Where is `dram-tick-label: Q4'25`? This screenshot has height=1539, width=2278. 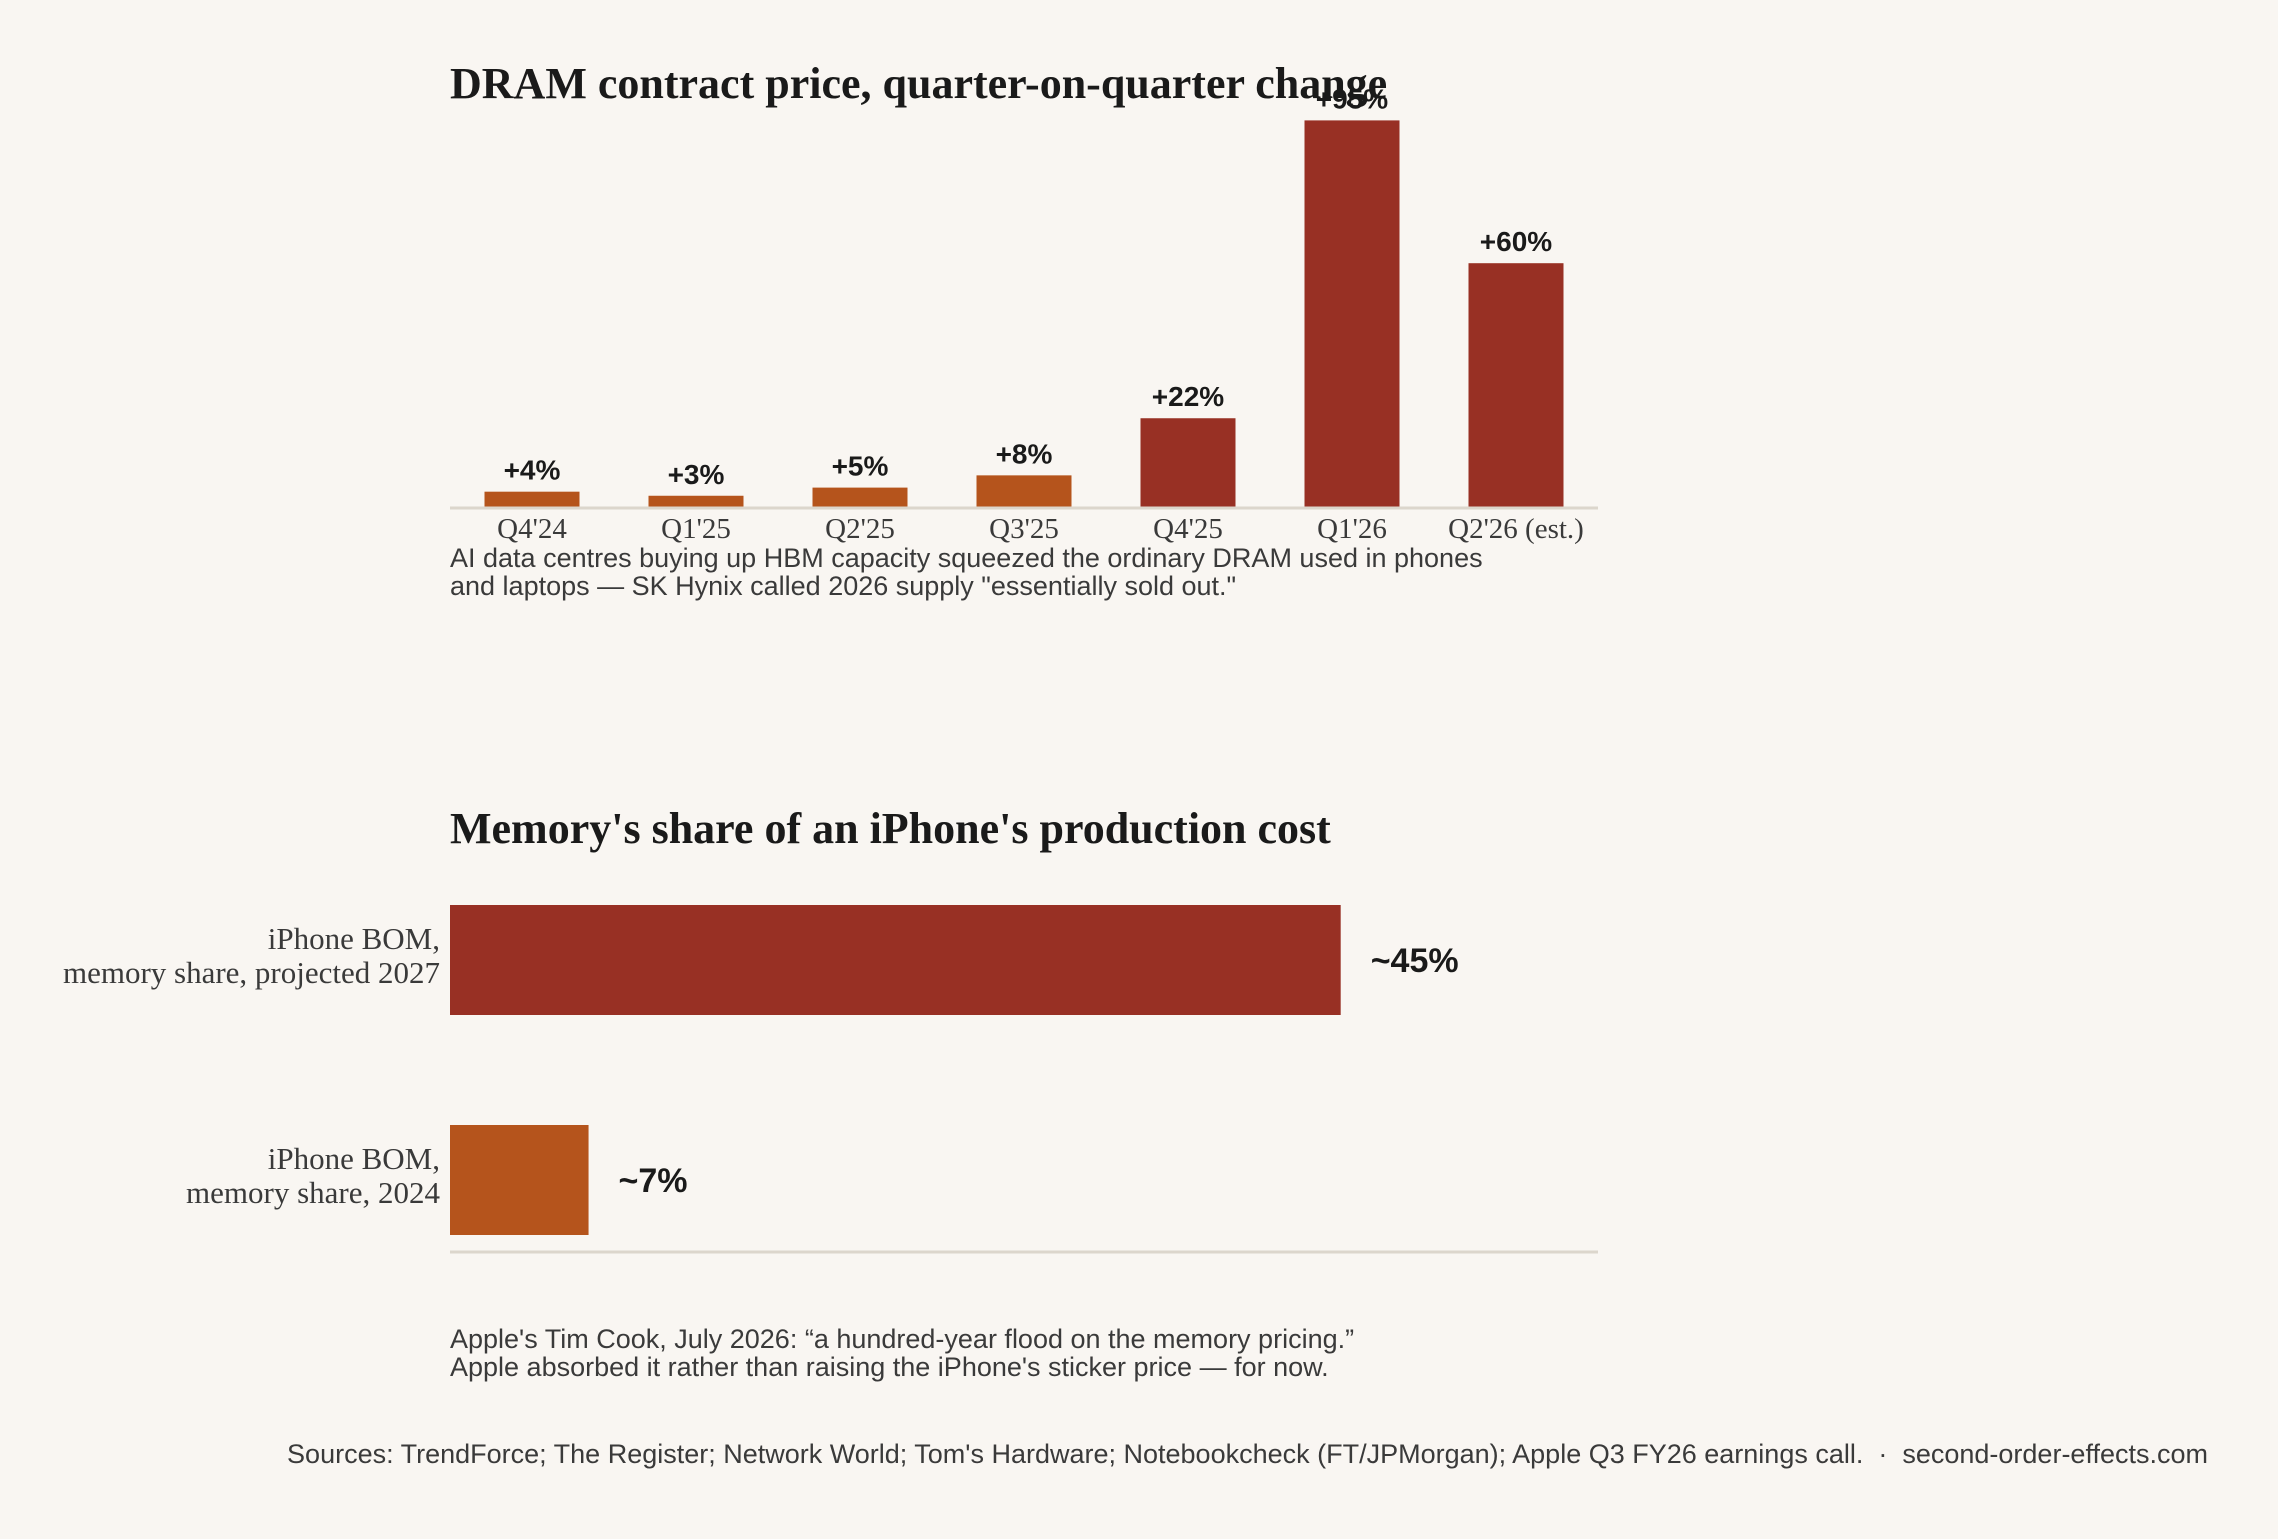
dram-tick-label: Q4'25 is located at coordinates (1188, 529).